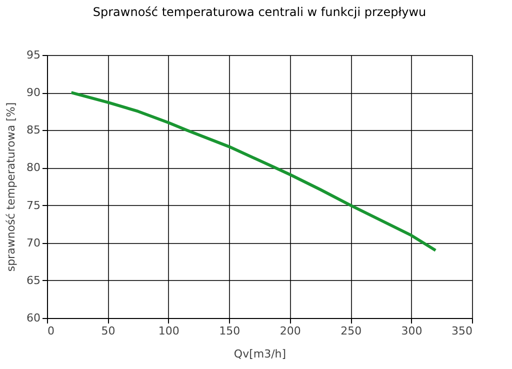  I want to click on chart-title: Sprawność temperaturowa centrali w funkcji przepływu, so click(259, 12).